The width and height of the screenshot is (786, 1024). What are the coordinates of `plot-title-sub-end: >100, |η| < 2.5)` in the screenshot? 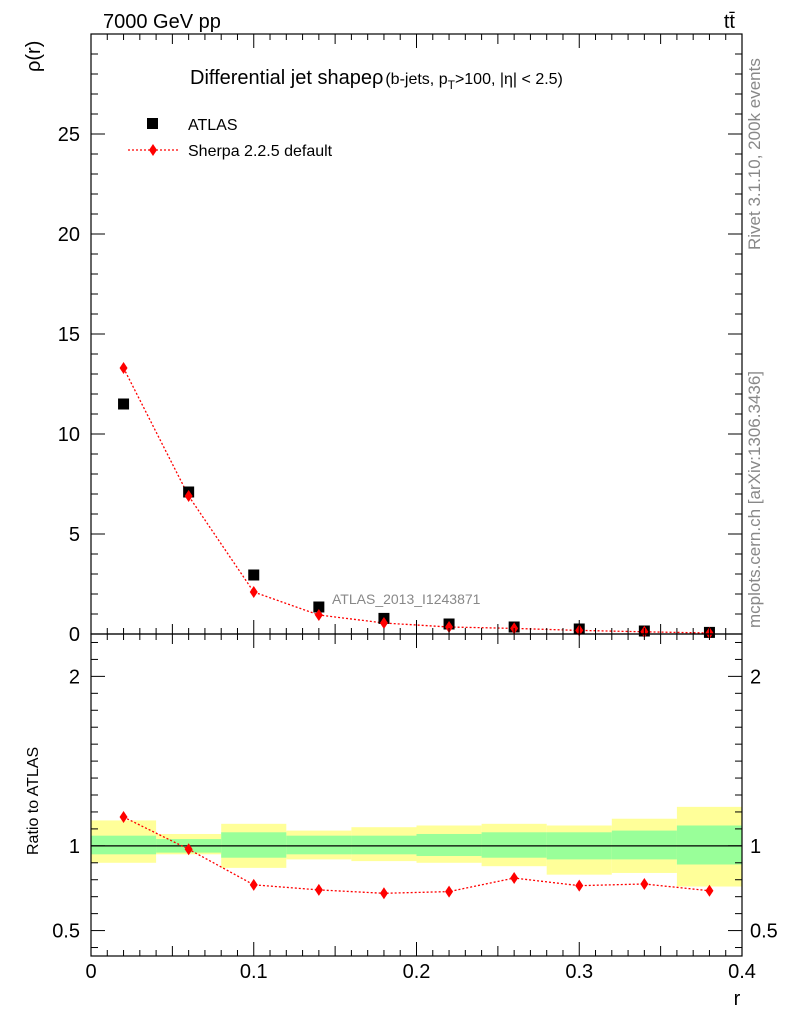 It's located at (509, 79).